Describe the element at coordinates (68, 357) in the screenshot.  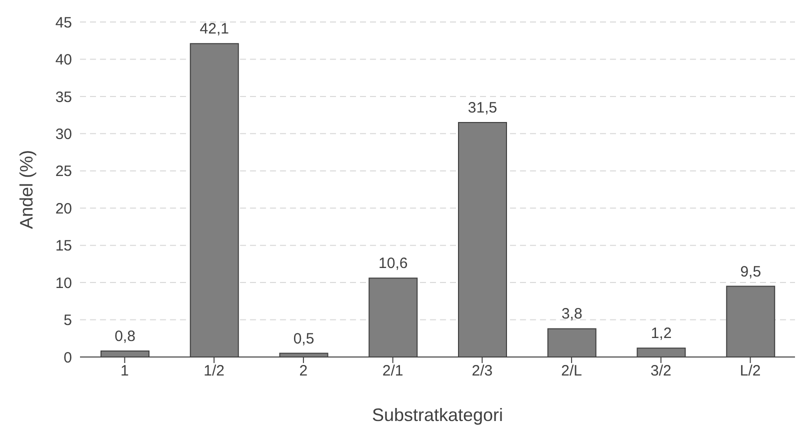
I see `y-tick-label: 0` at that location.